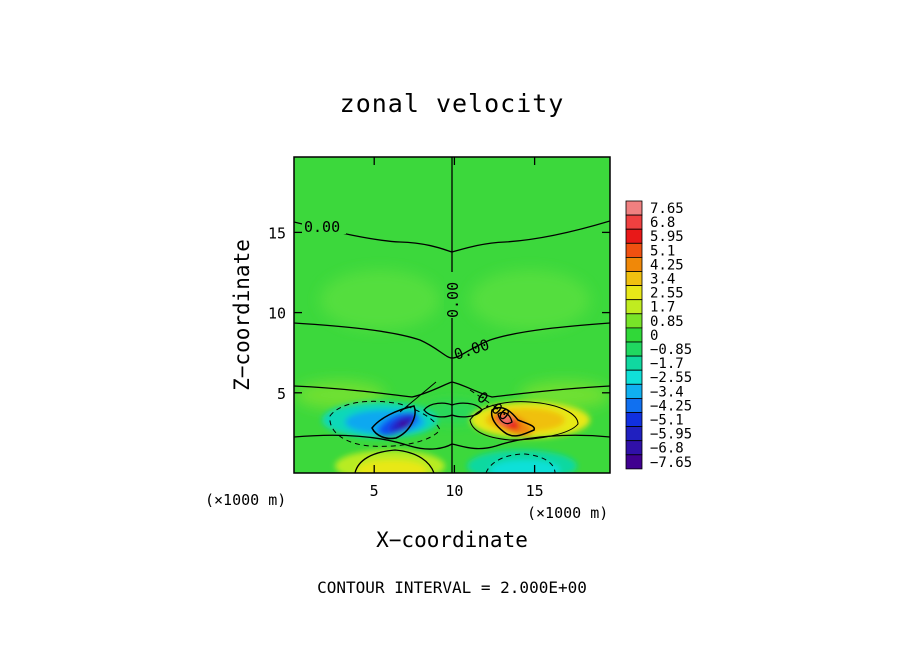  What do you see at coordinates (667, 421) in the screenshot?
I see `colorbar-label-15: −5.1` at bounding box center [667, 421].